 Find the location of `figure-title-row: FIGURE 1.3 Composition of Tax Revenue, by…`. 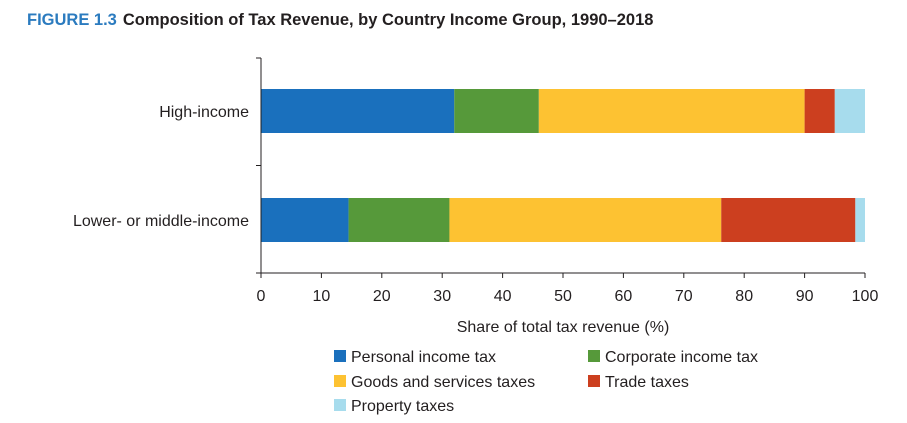

figure-title-row: FIGURE 1.3 Composition of Tax Revenue, by… is located at coordinates (340, 20).